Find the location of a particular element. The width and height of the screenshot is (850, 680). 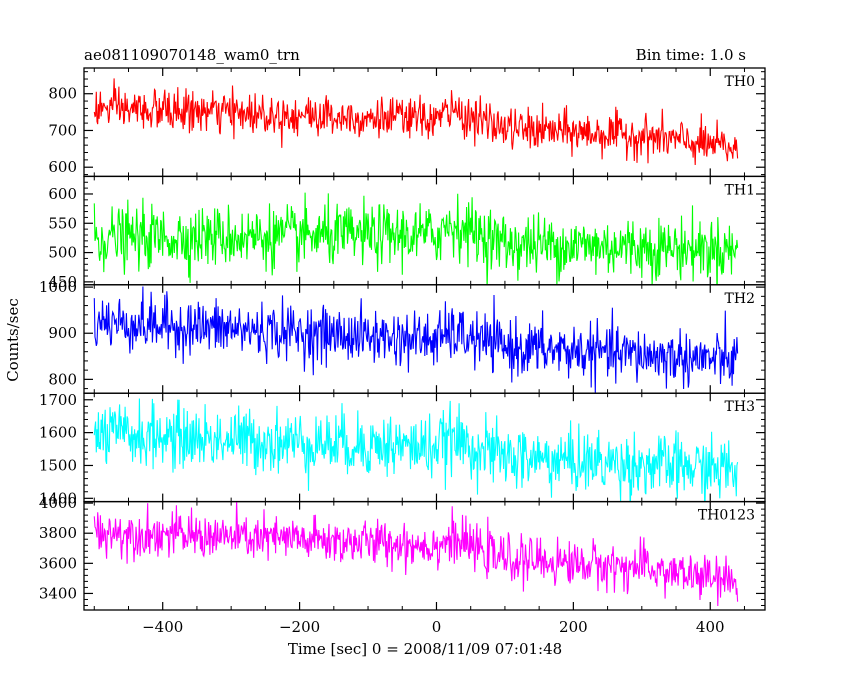

panel-label: TH0 is located at coordinates (740, 82).